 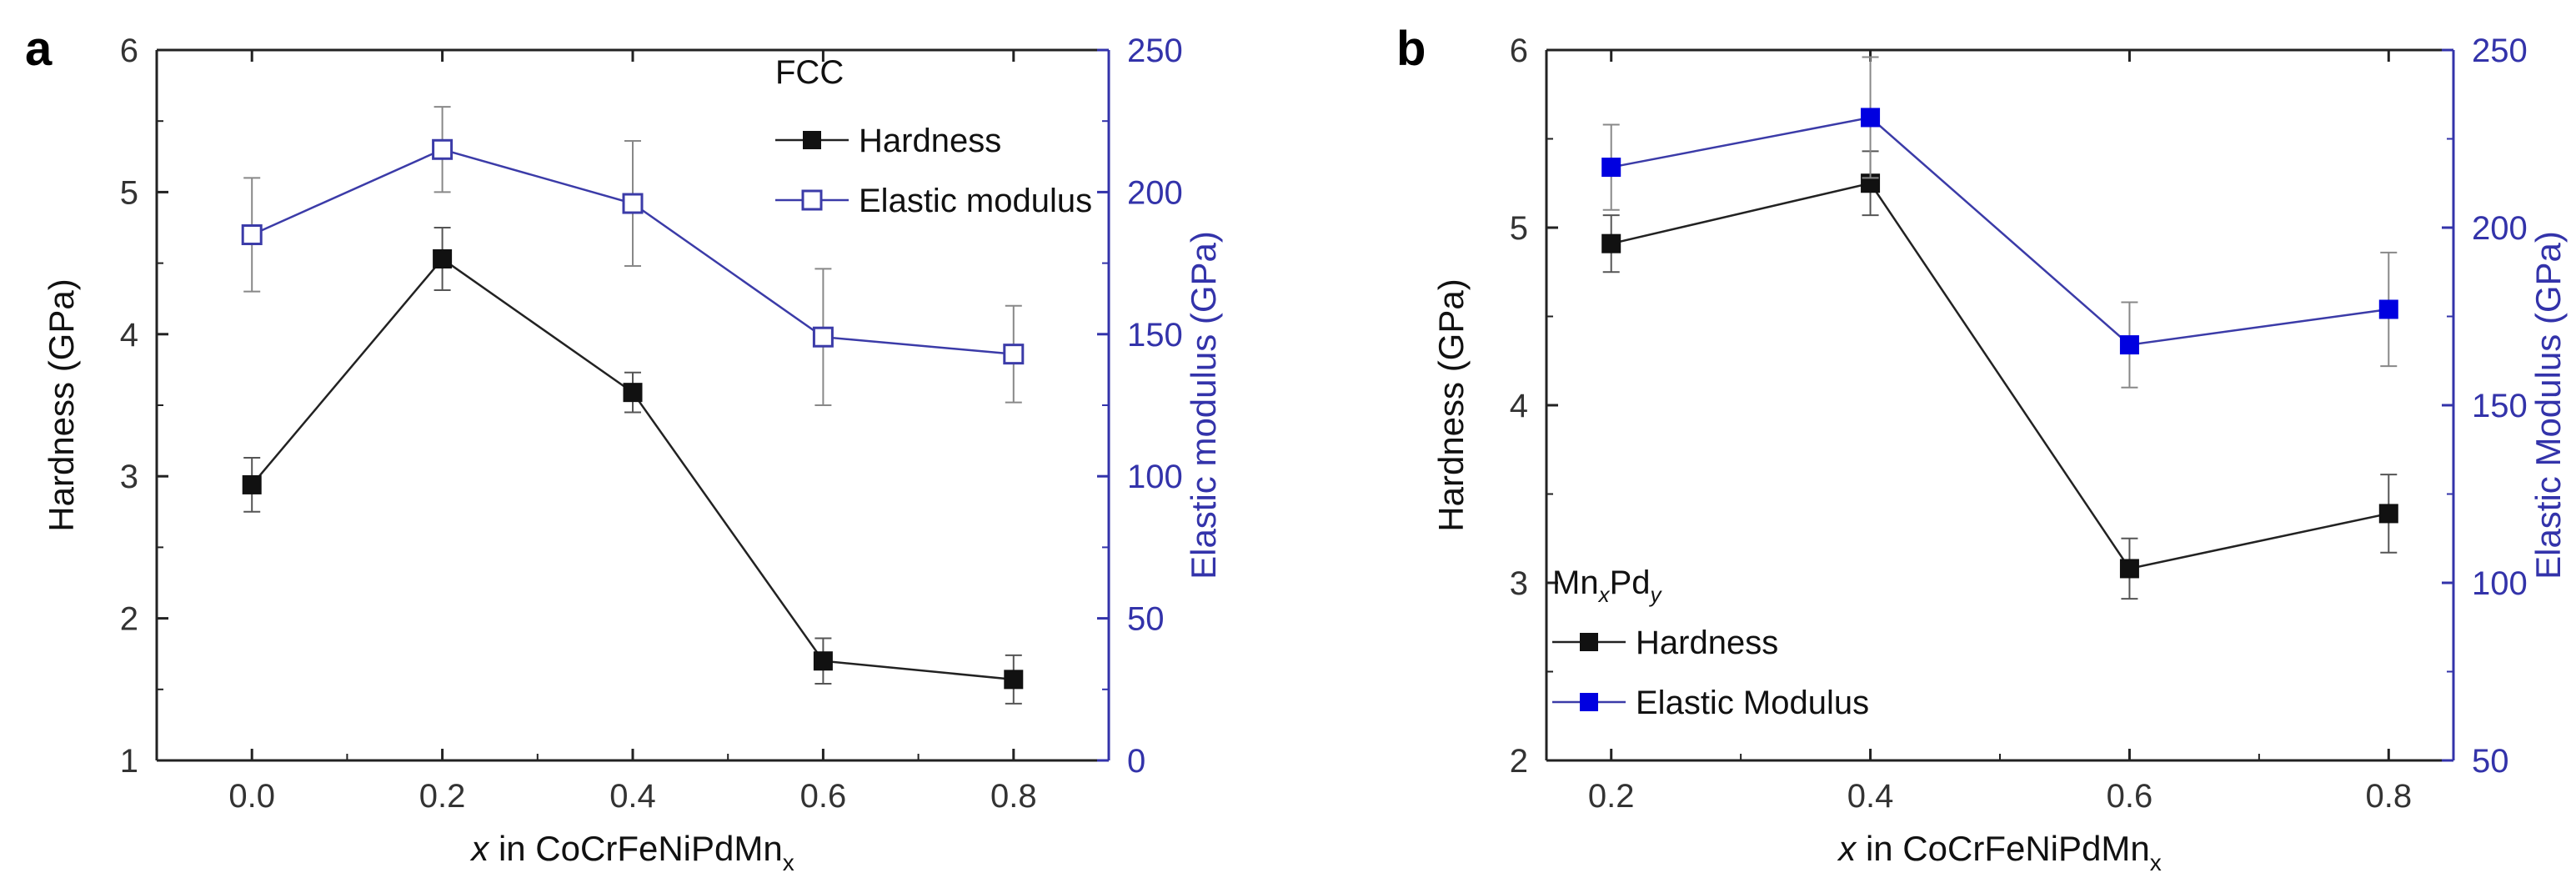 I want to click on legend-title: MnxPdy, so click(x=1607, y=585).